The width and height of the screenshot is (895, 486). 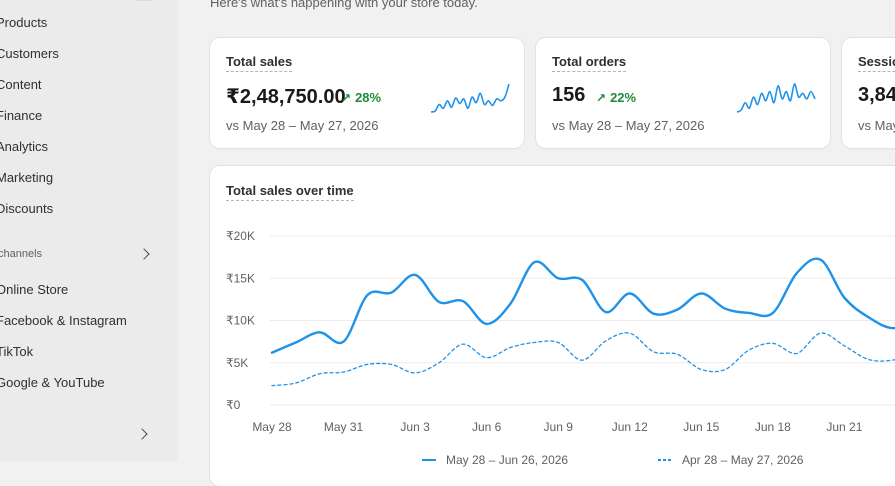 What do you see at coordinates (773, 427) in the screenshot?
I see `x-tick-label: Jun 18` at bounding box center [773, 427].